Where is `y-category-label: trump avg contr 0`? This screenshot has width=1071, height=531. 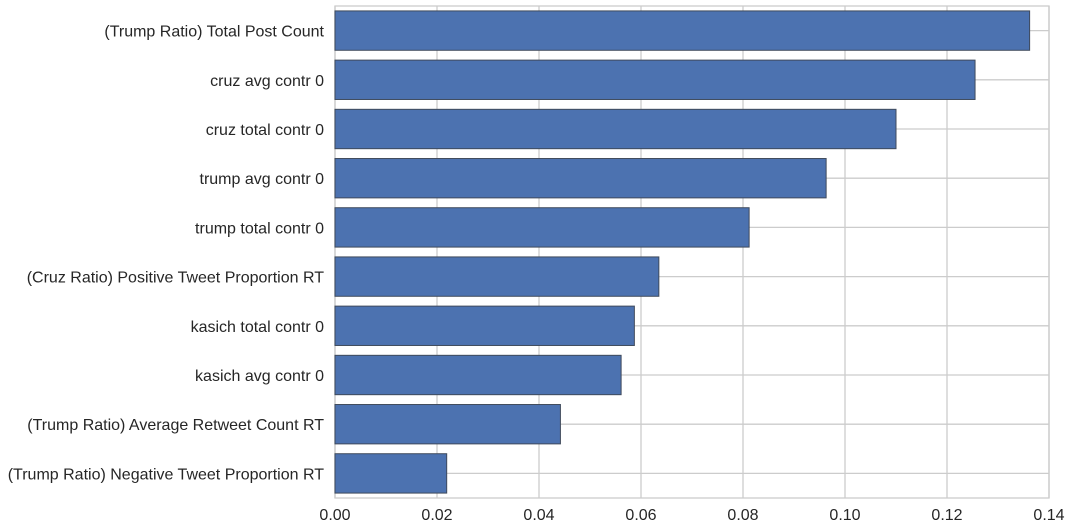 y-category-label: trump avg contr 0 is located at coordinates (262, 179).